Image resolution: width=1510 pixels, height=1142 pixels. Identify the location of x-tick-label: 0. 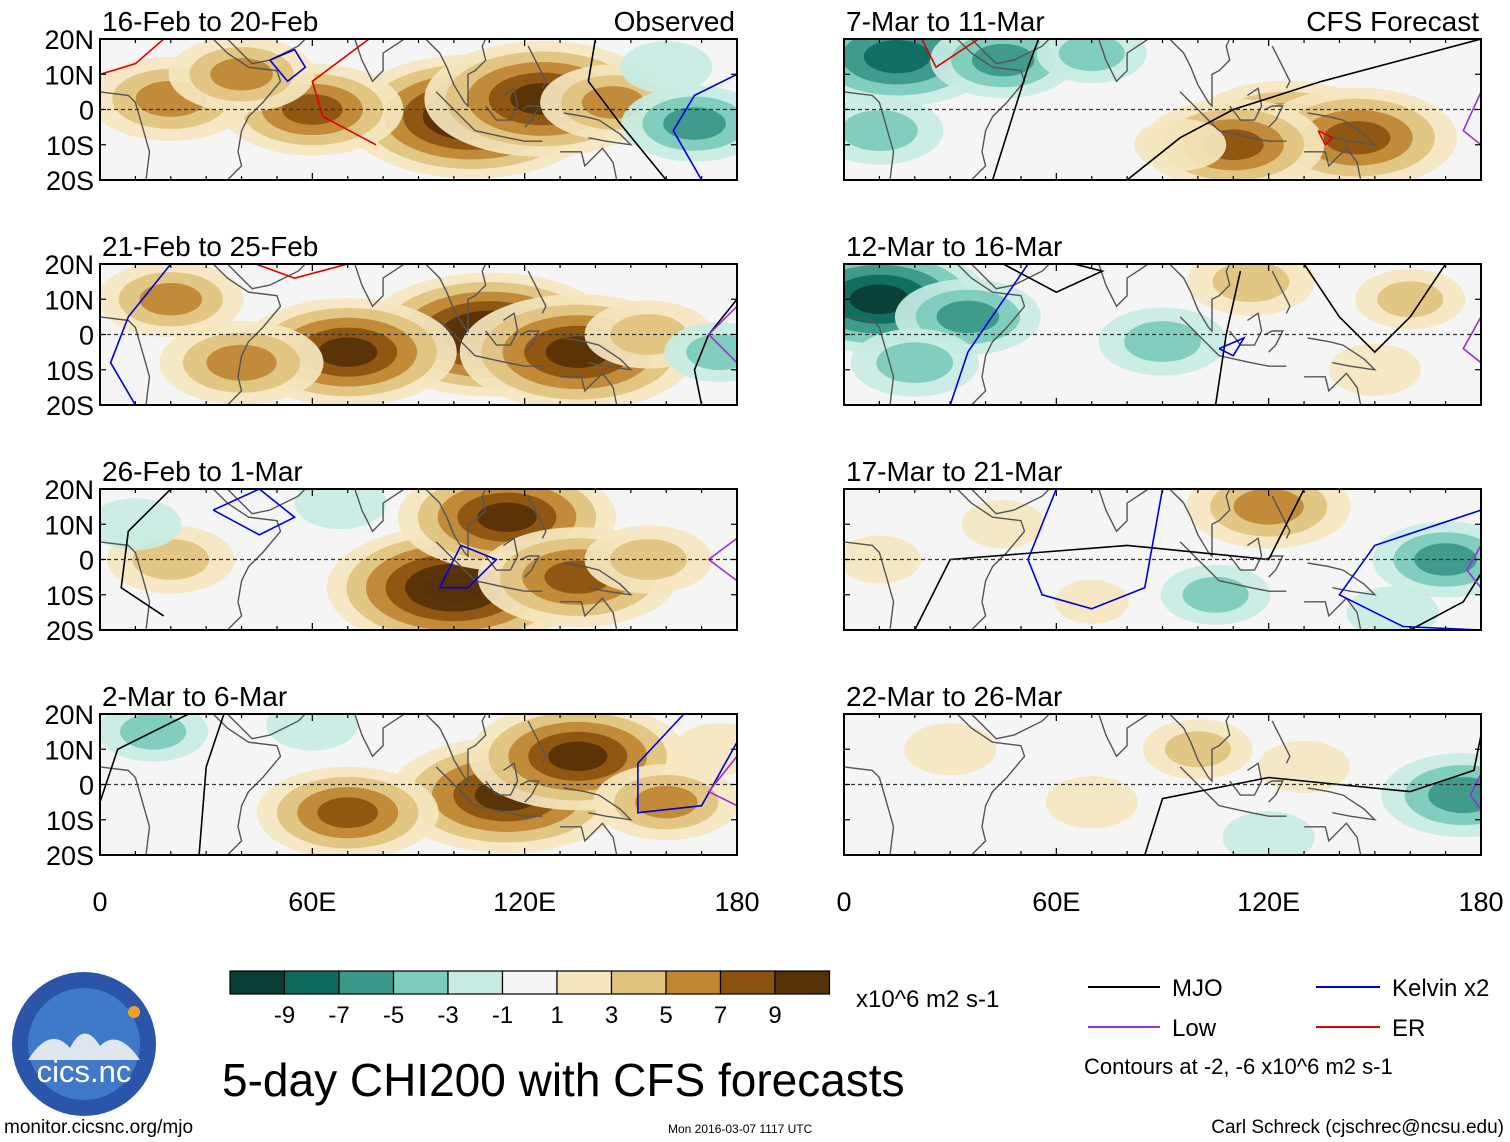
(99, 902).